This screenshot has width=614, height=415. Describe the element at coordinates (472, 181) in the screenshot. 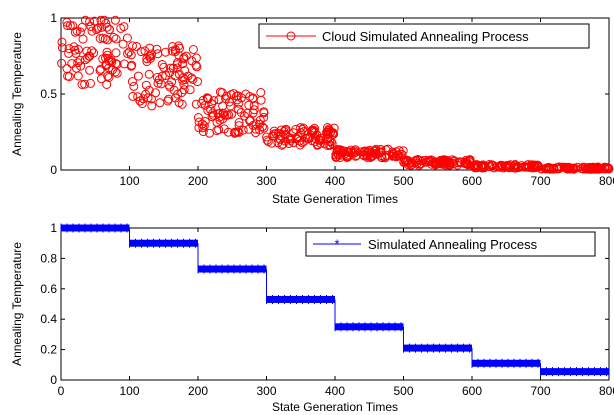

I see `x-tick-label: 600` at that location.